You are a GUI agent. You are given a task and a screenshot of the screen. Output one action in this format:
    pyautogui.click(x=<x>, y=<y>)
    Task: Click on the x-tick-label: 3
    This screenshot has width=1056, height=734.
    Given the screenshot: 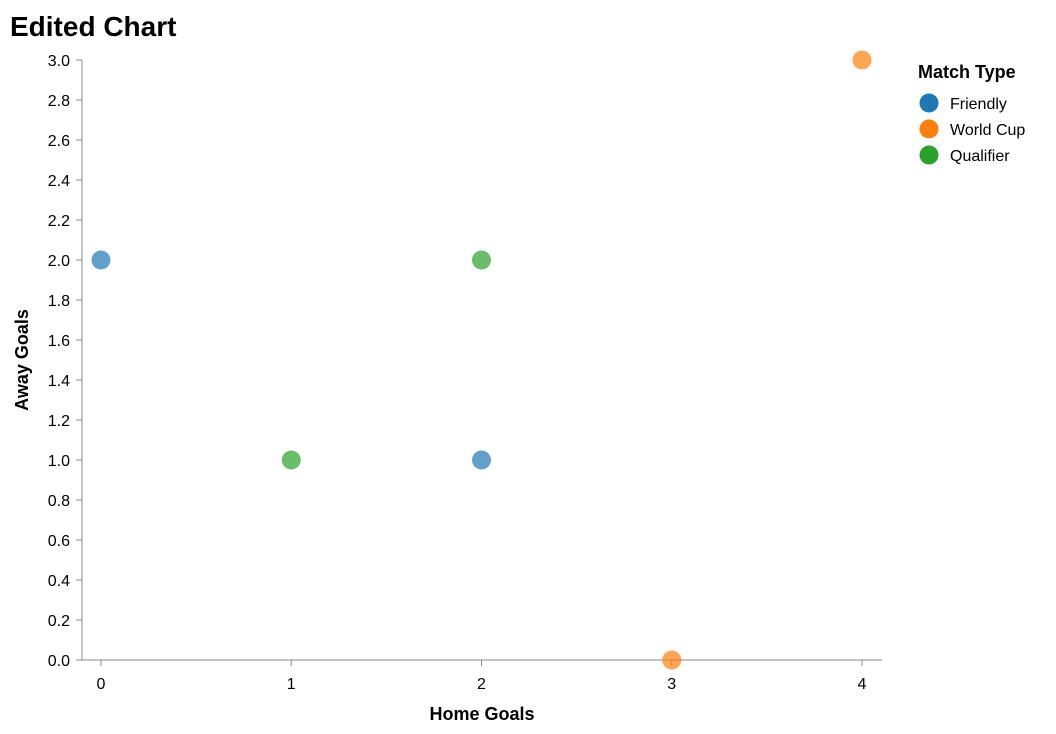 What is the action you would take?
    pyautogui.click(x=671, y=684)
    